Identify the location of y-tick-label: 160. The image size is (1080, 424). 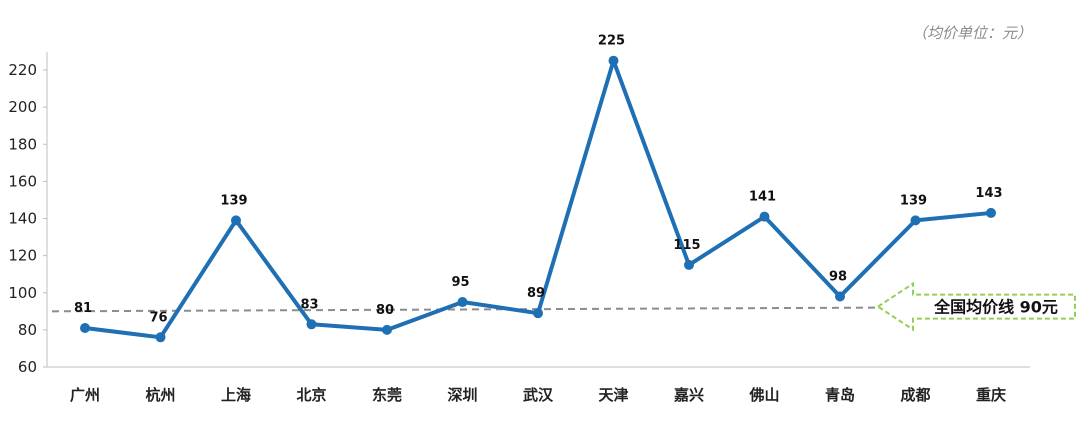
(22, 181).